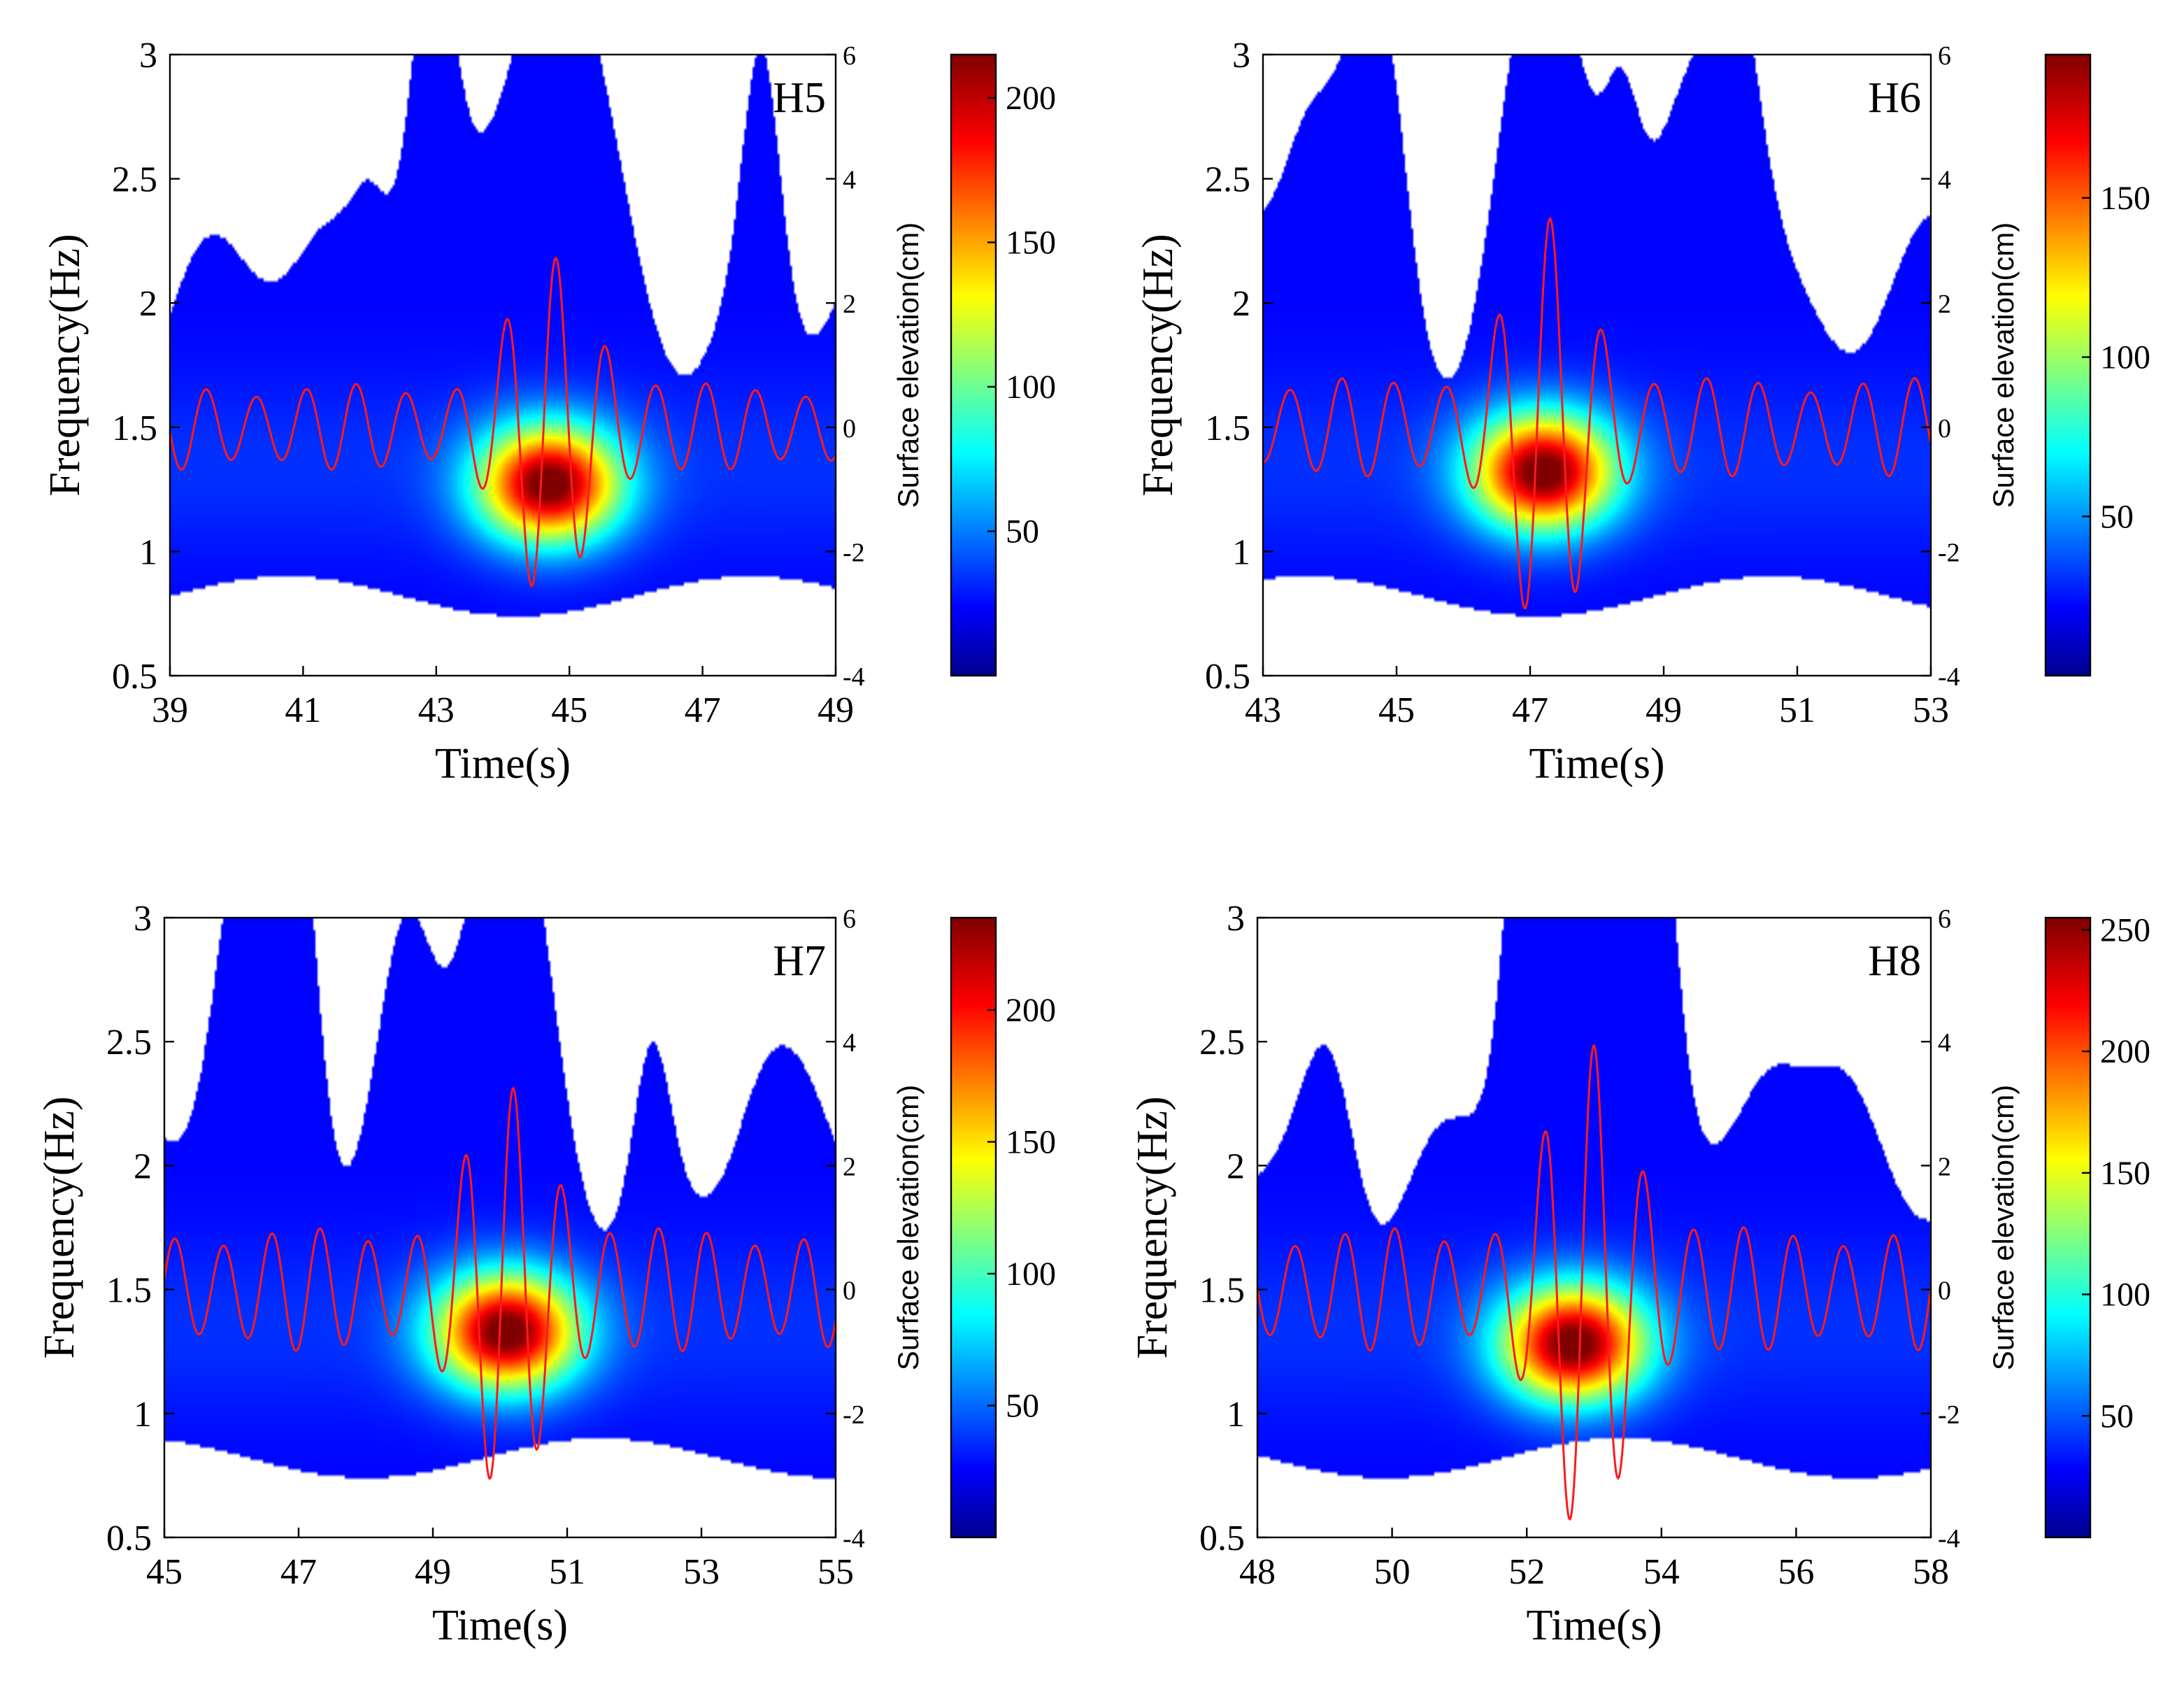  Describe the element at coordinates (836, 1572) in the screenshot. I see `x-tick-label: 55` at that location.